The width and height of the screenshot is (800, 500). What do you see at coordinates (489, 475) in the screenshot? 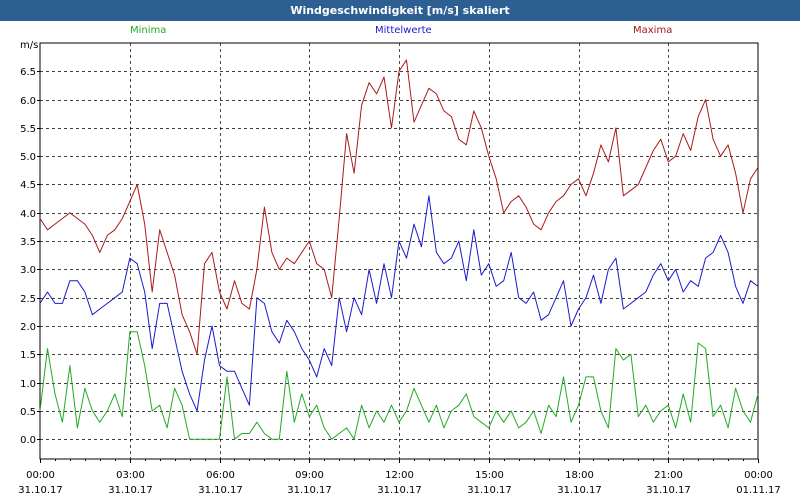
I see `x-tick-time-label: 15:00` at bounding box center [489, 475].